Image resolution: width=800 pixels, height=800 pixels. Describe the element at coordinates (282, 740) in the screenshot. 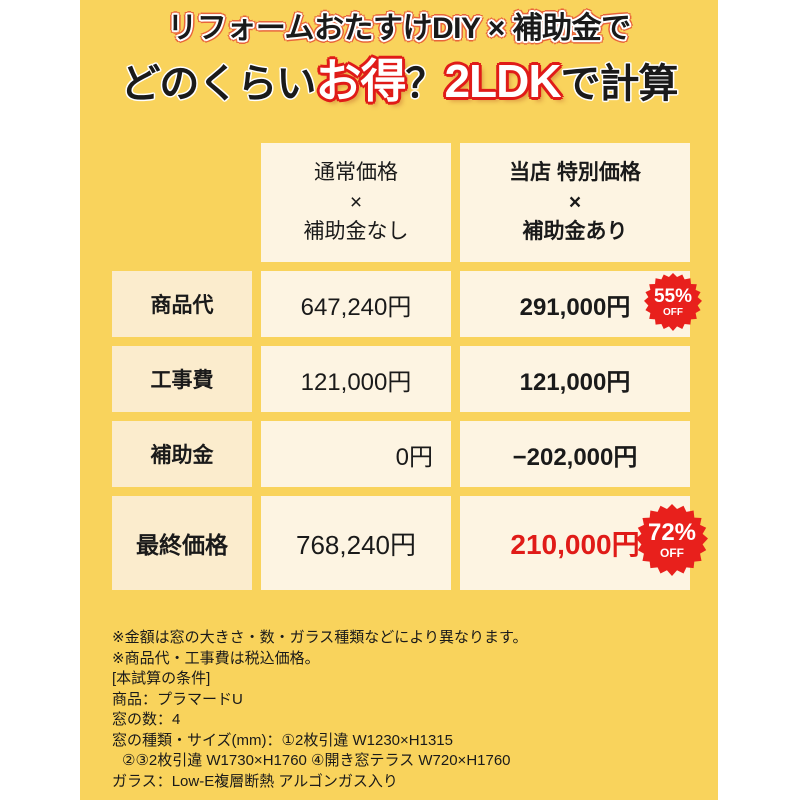

I see `footnote-line-6: 窓の種類・サイズ(mm)：①2枚引違 W1230×H1315` at that location.